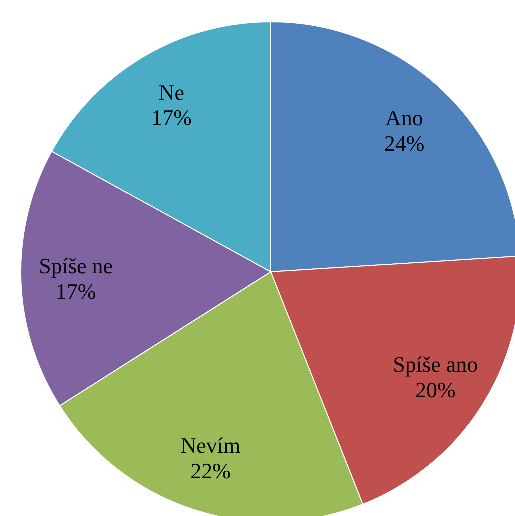 Image resolution: width=515 pixels, height=516 pixels. Describe the element at coordinates (435, 365) in the screenshot. I see `slice-label: Spíše ano` at that location.